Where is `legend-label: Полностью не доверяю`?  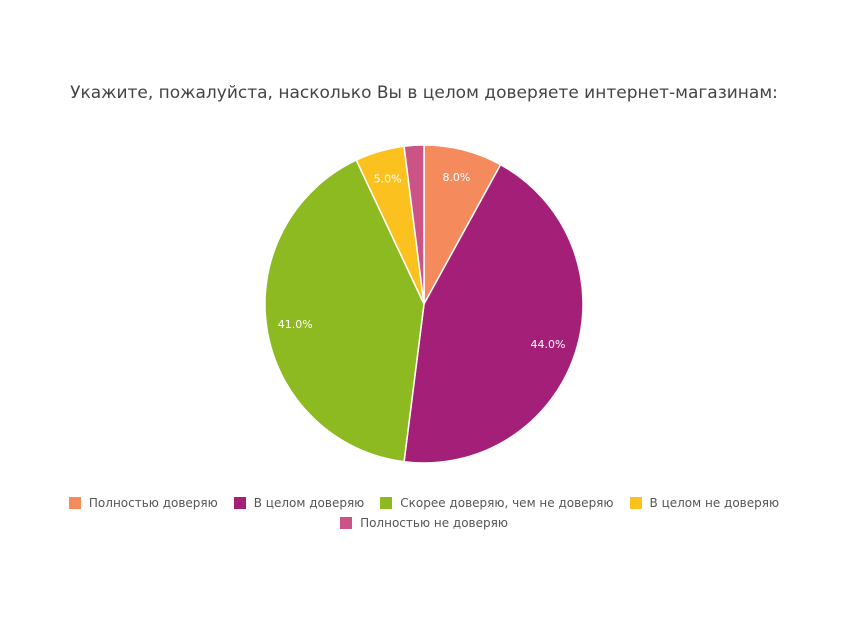 legend-label: Полностью не доверяю is located at coordinates (434, 523).